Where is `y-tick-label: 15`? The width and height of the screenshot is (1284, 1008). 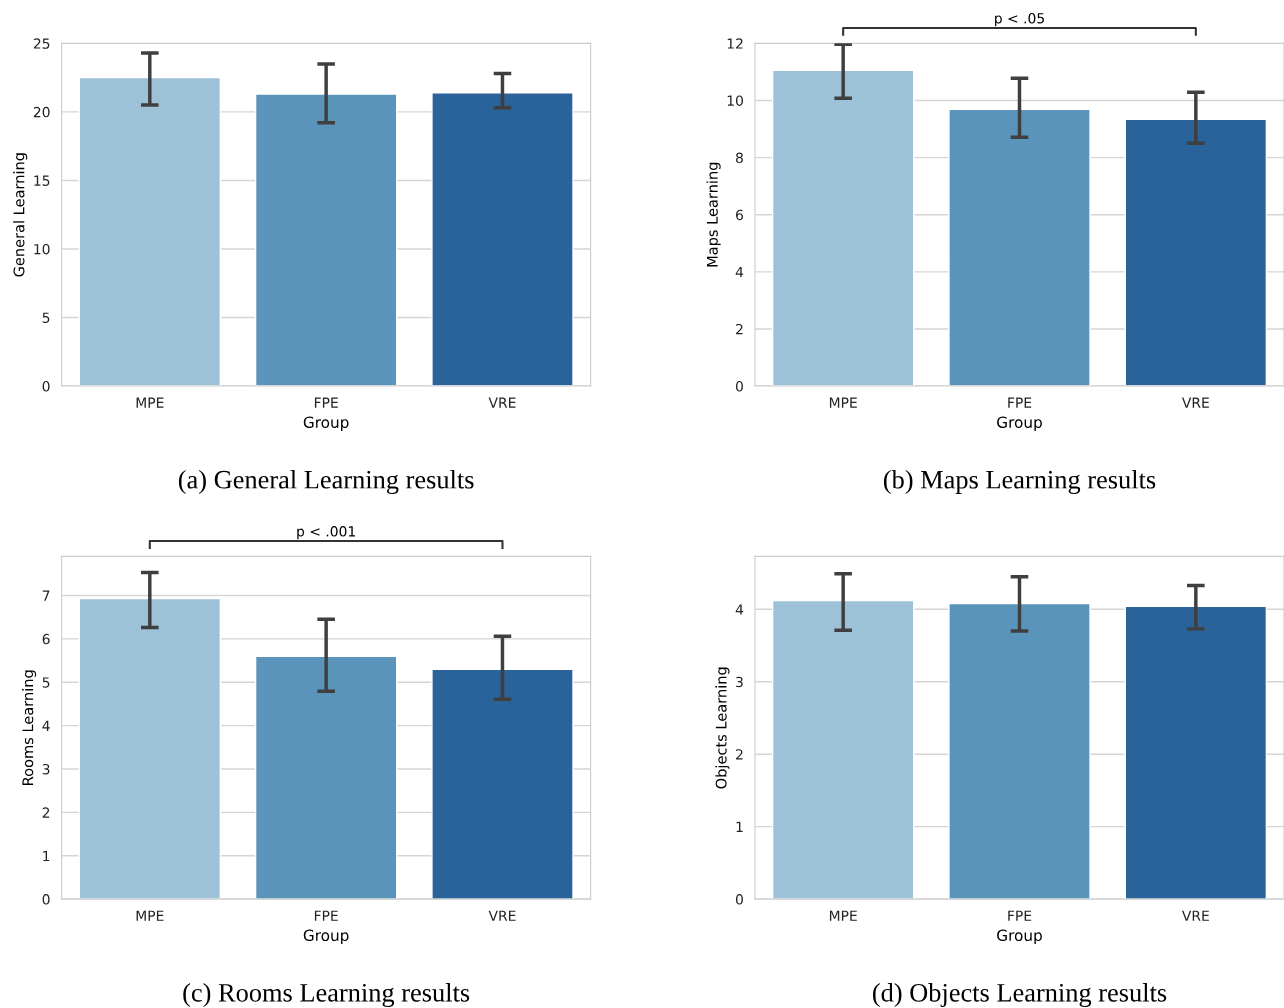
y-tick-label: 15 is located at coordinates (42, 180).